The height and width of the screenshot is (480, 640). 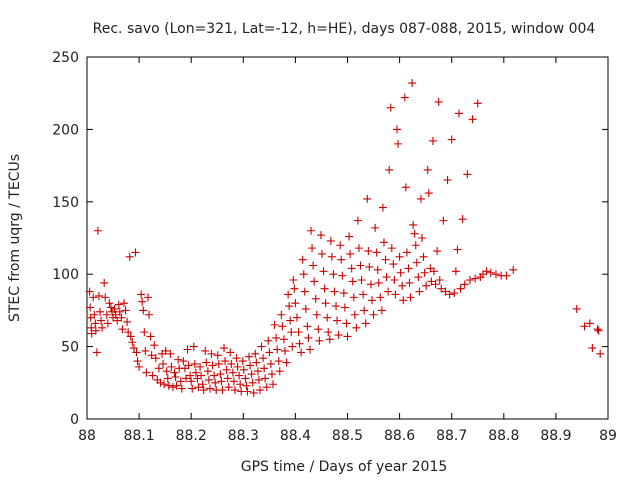 I want to click on y-axis-label: STEC from uqrg / TECUs, so click(x=15, y=238).